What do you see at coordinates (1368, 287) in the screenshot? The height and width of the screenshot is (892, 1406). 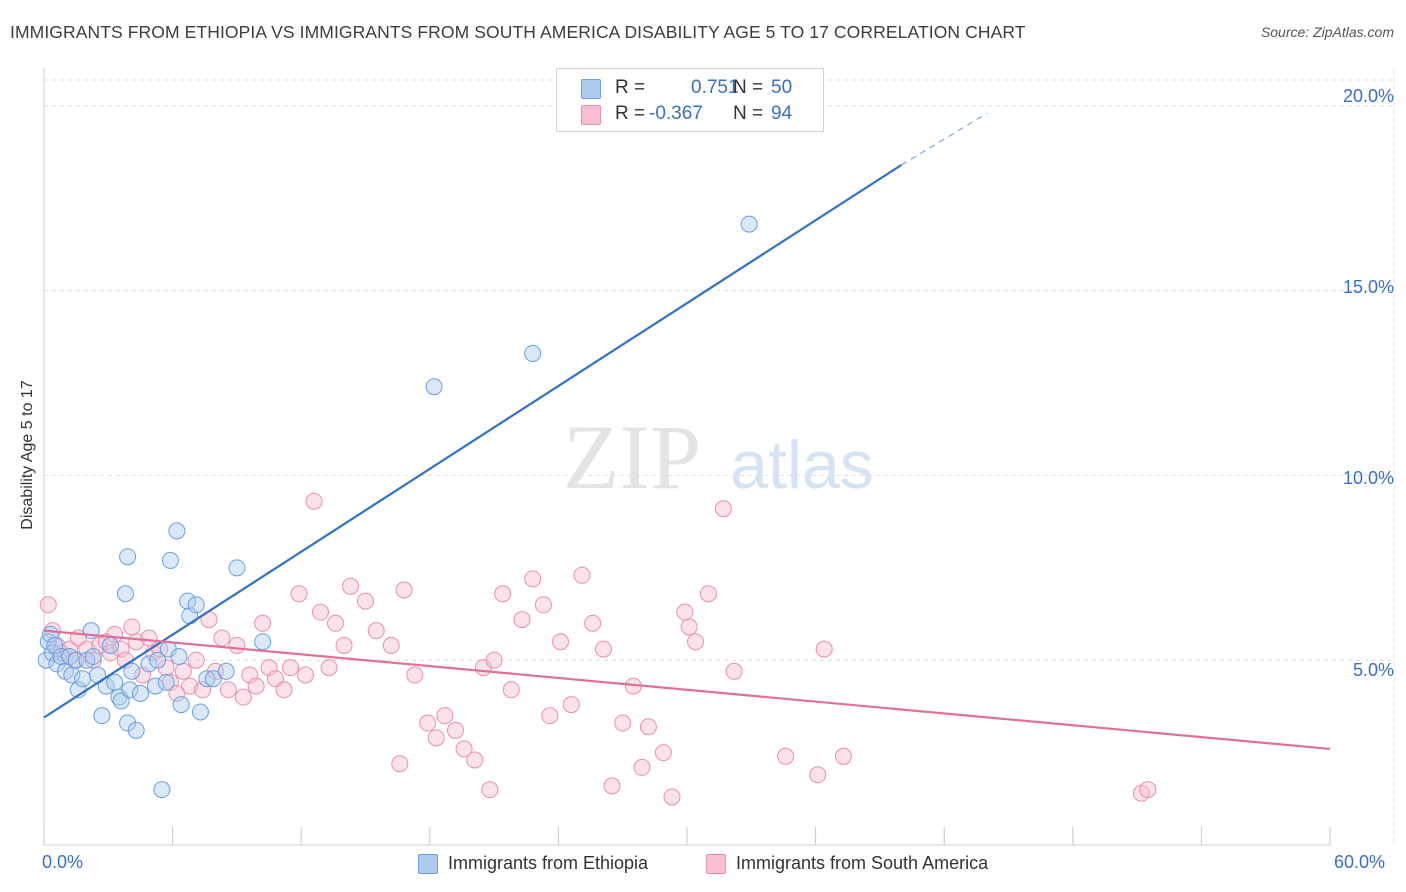 I see `y-tick-label: 15.0%` at bounding box center [1368, 287].